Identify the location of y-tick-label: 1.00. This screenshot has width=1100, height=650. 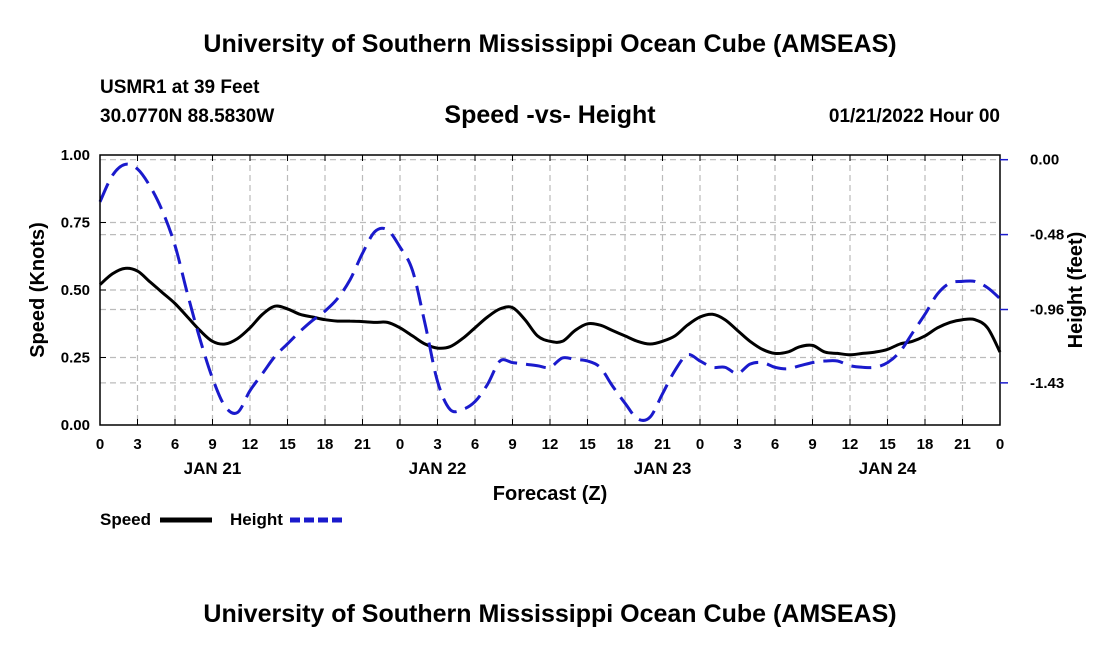
(75, 155).